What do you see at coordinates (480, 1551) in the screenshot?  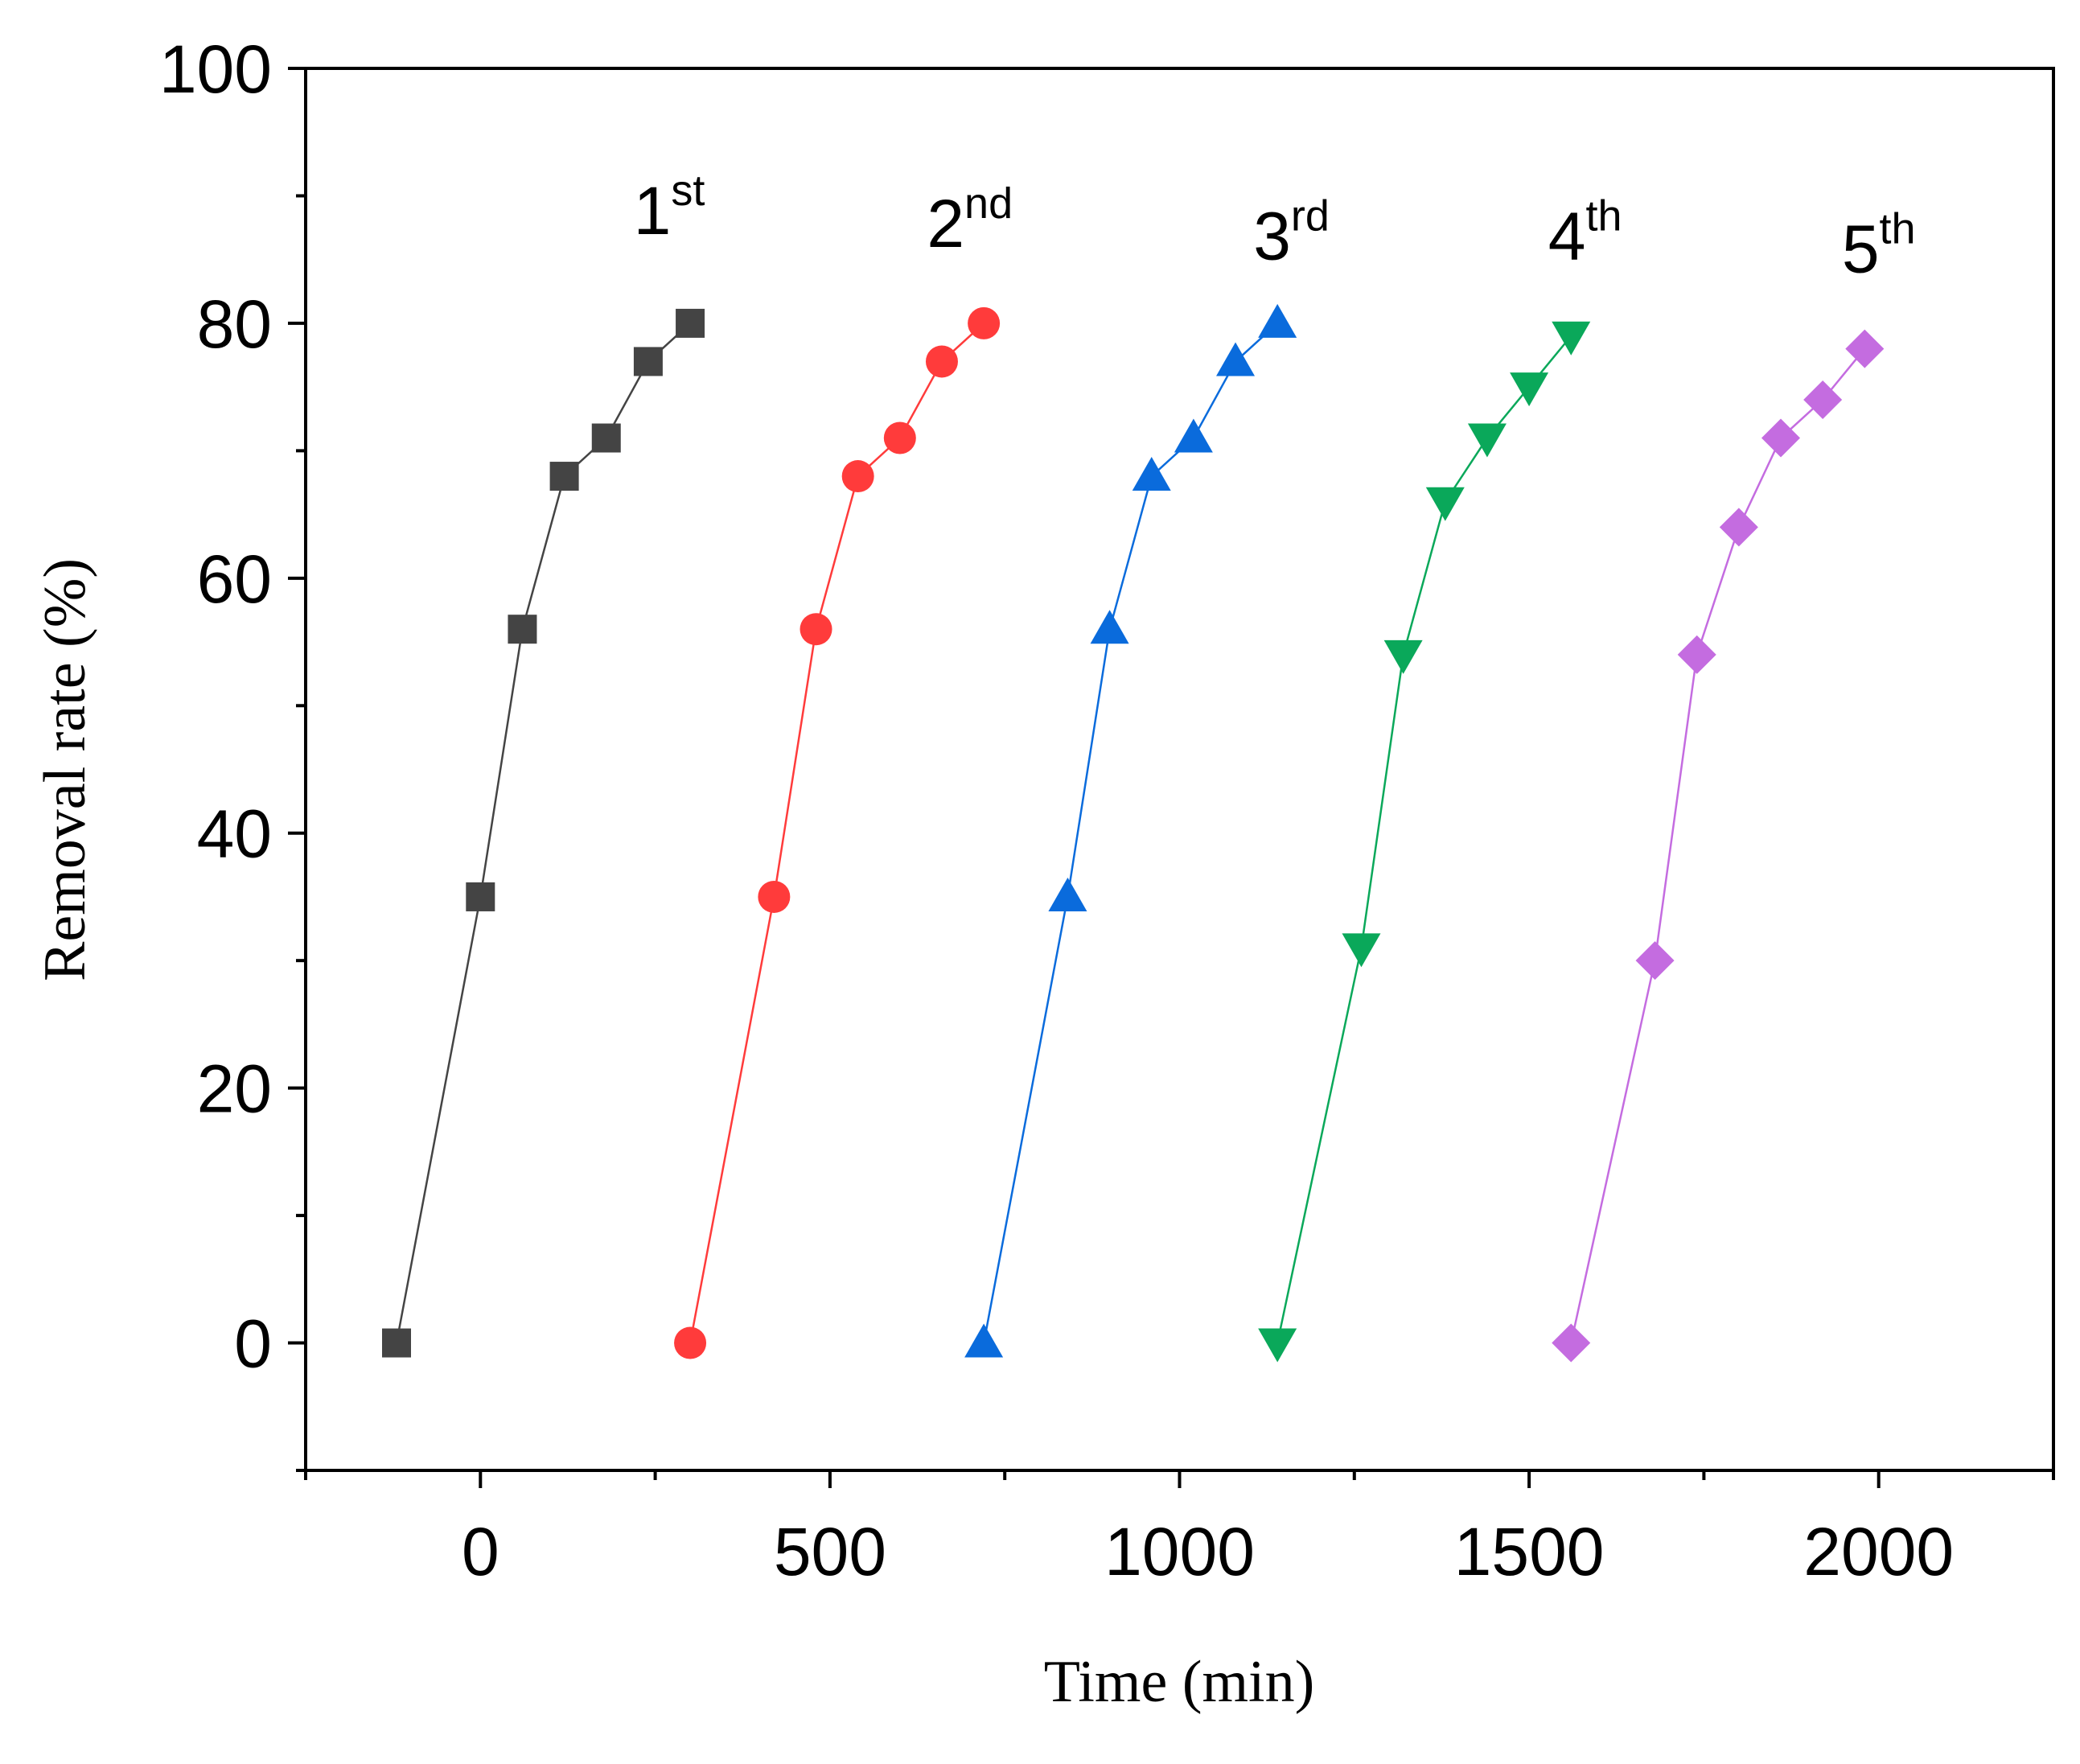 I see `x-tick-label: 0` at bounding box center [480, 1551].